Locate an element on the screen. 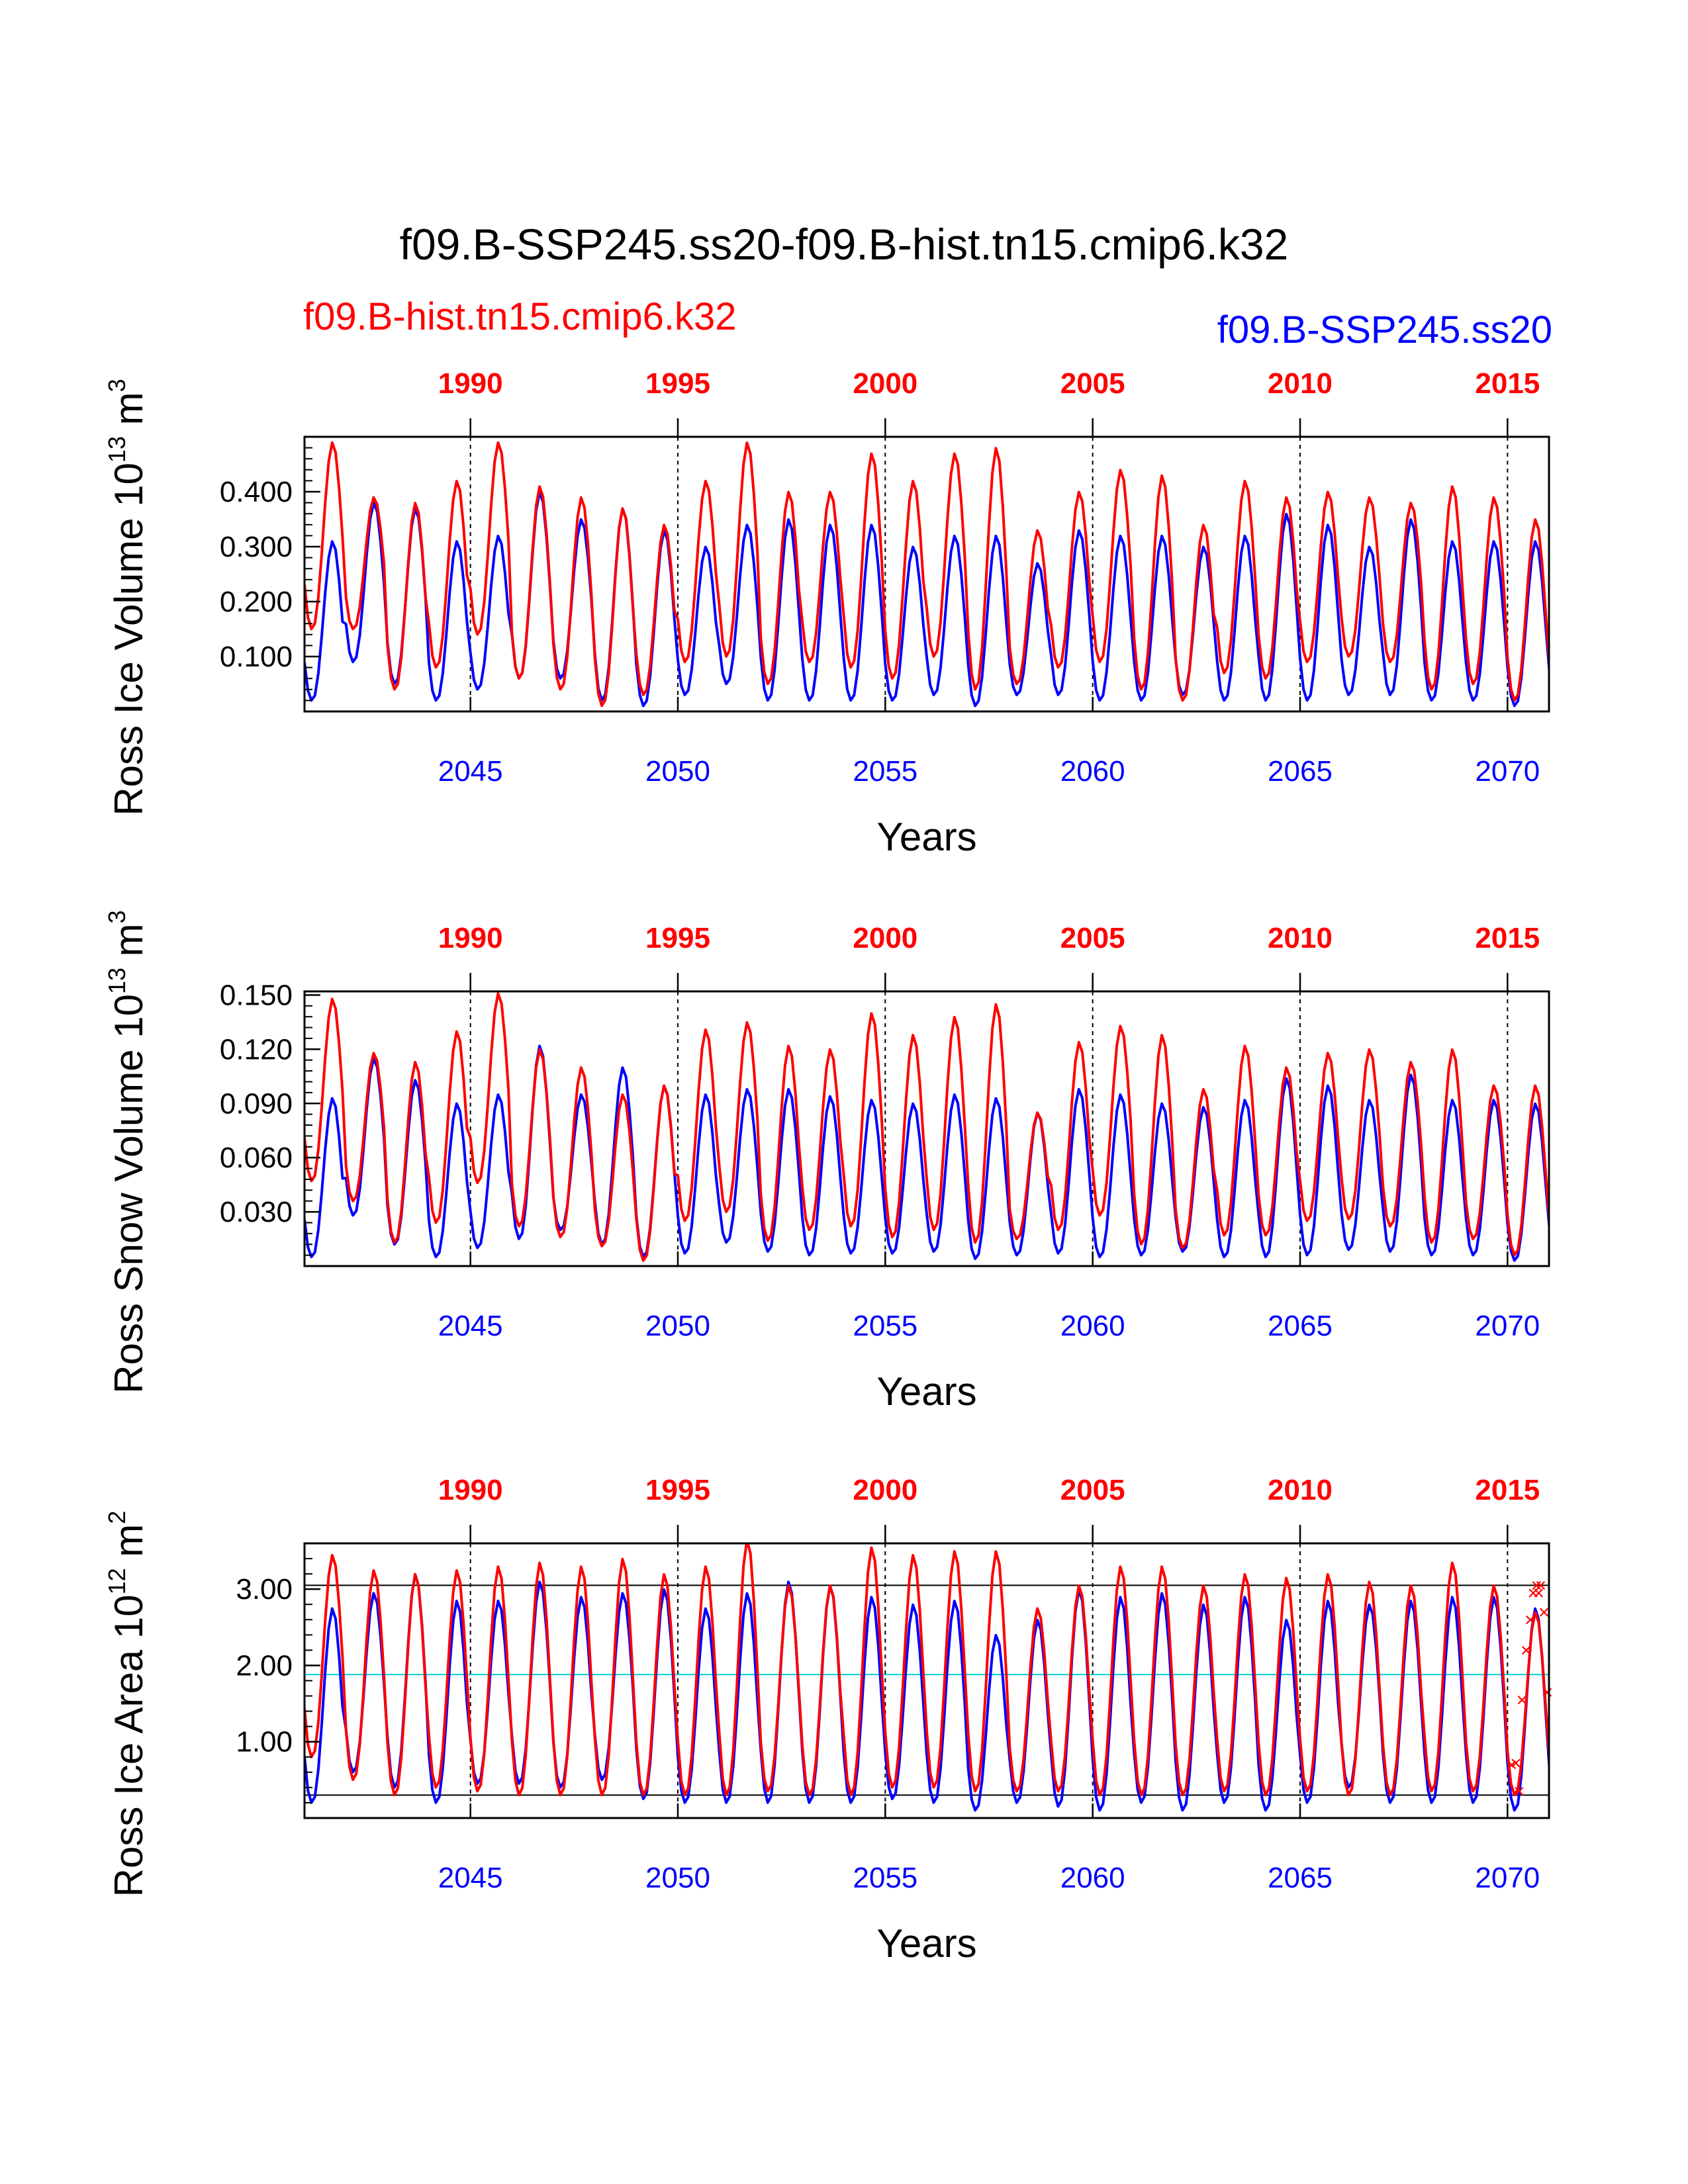  y-tick-label: 0.150 is located at coordinates (256, 995).